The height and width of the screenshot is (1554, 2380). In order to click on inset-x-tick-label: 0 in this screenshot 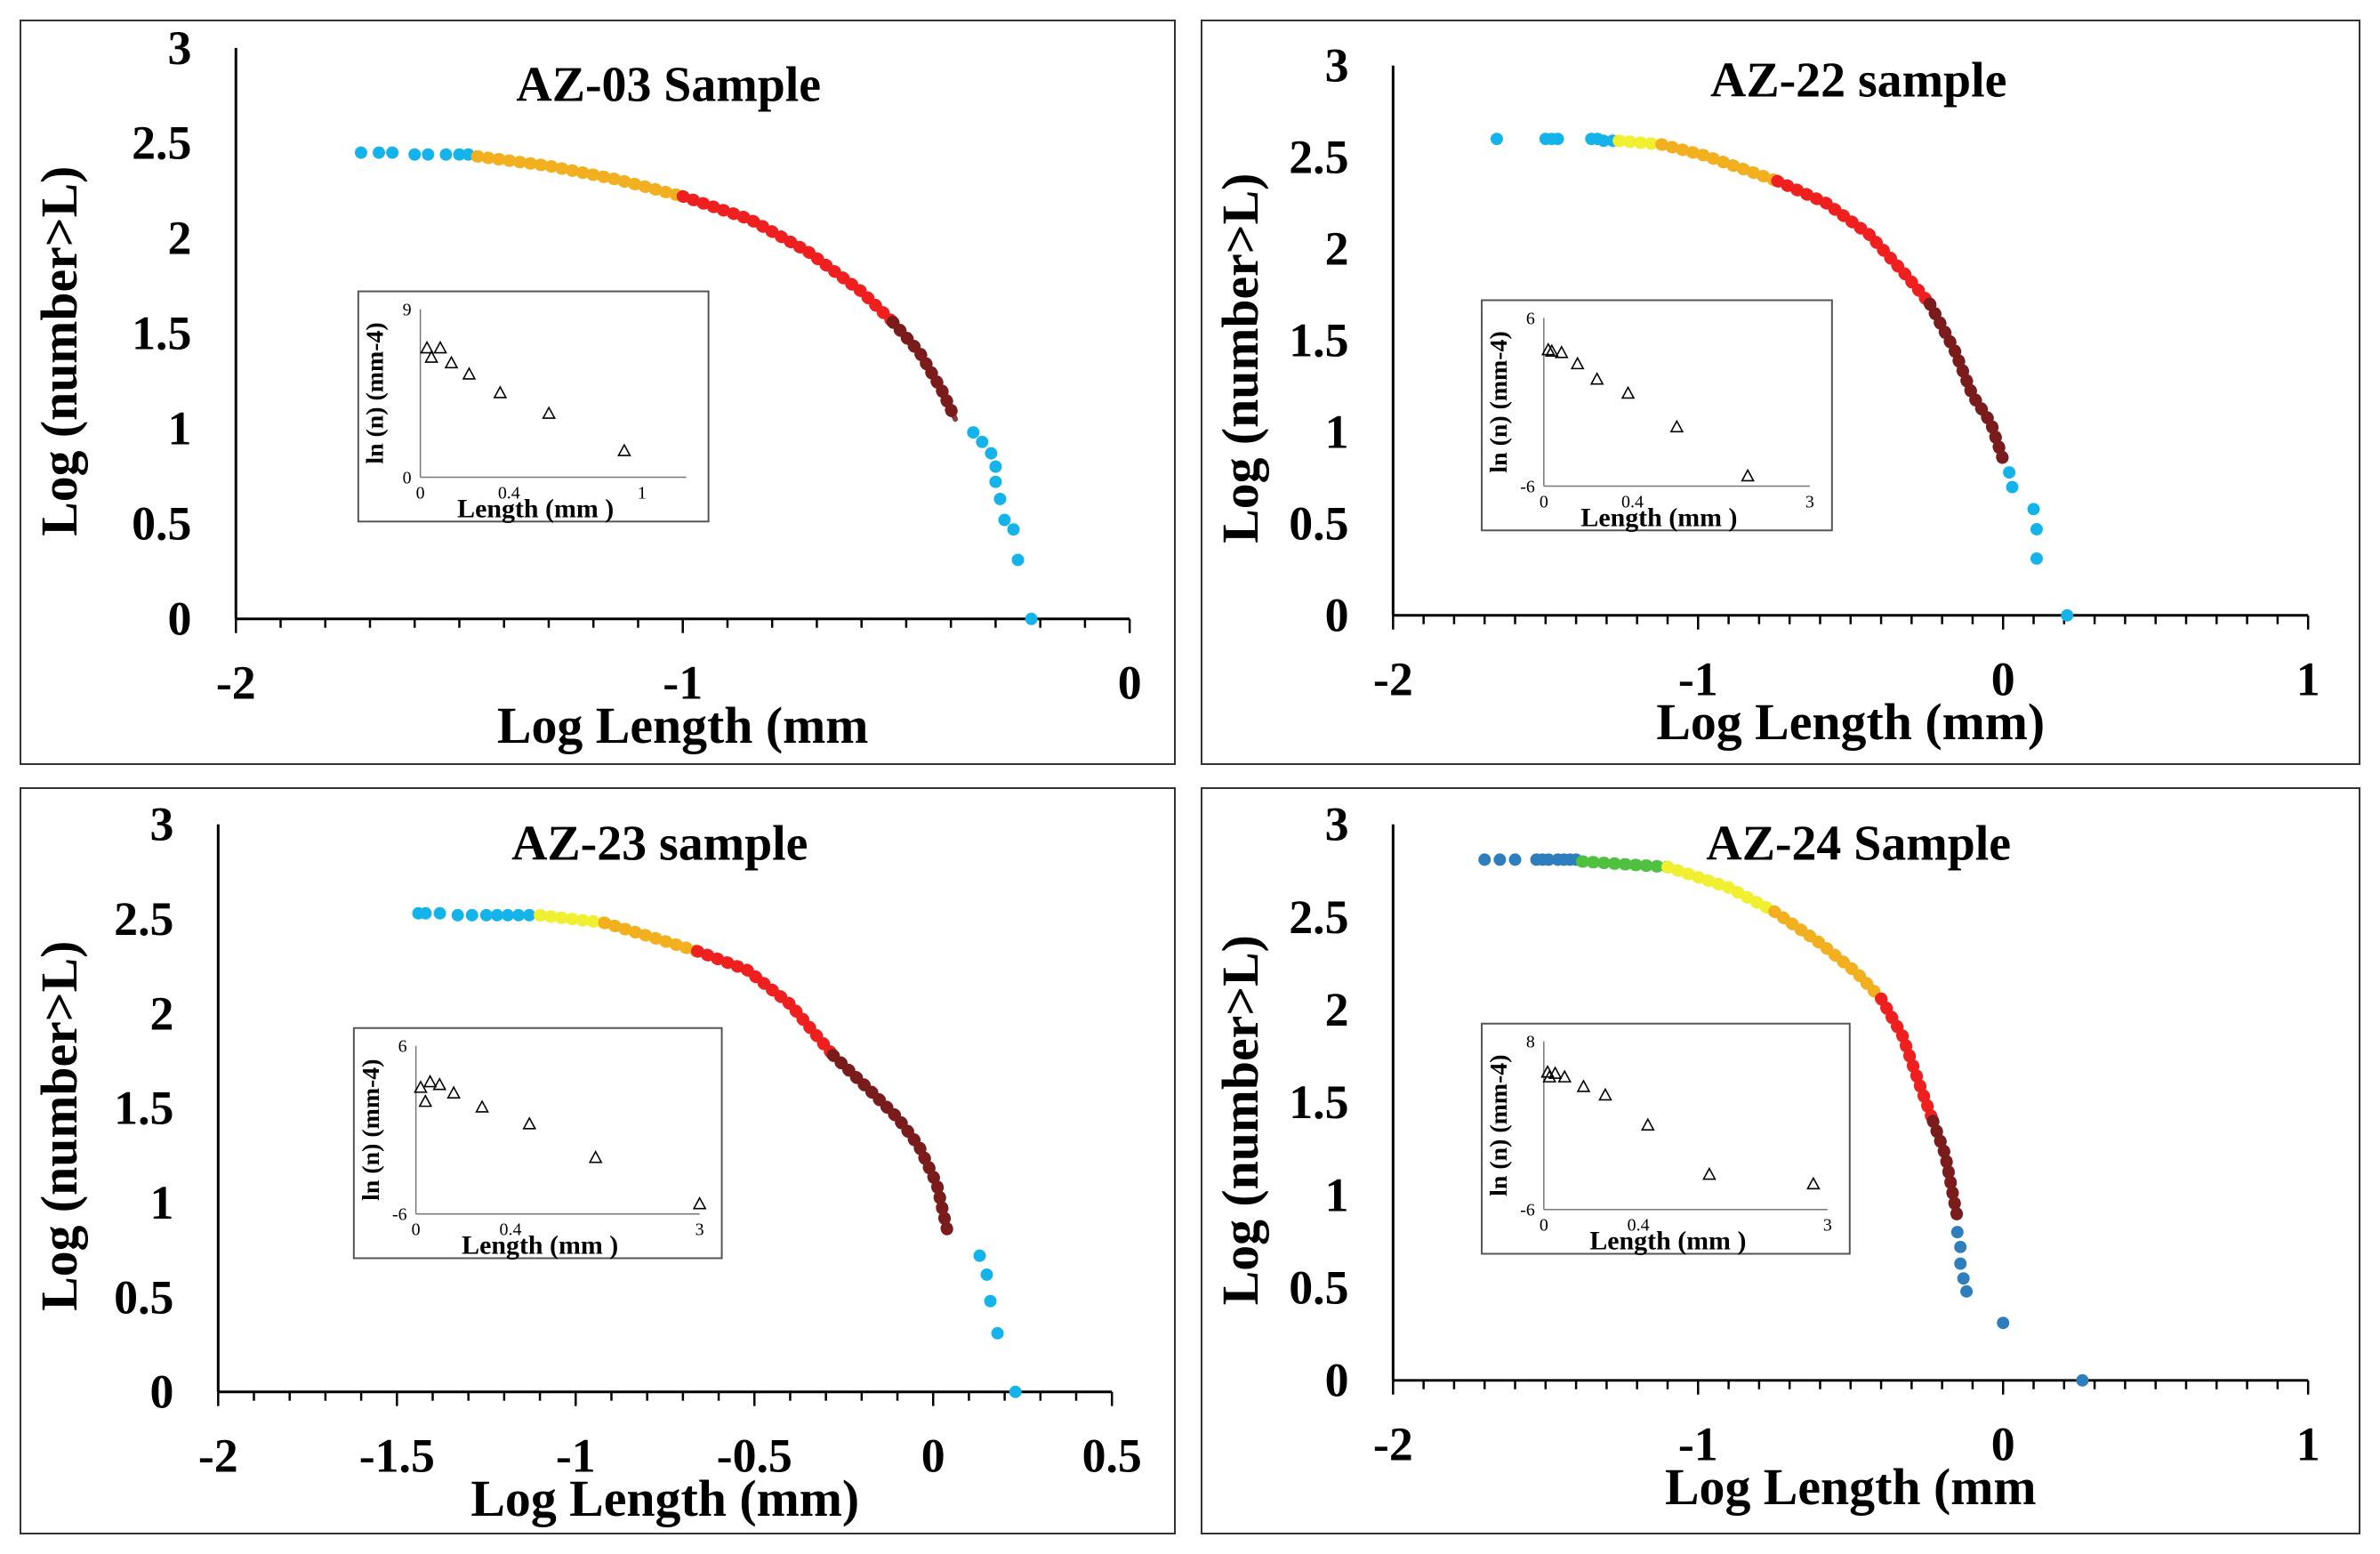, I will do `click(1544, 501)`.